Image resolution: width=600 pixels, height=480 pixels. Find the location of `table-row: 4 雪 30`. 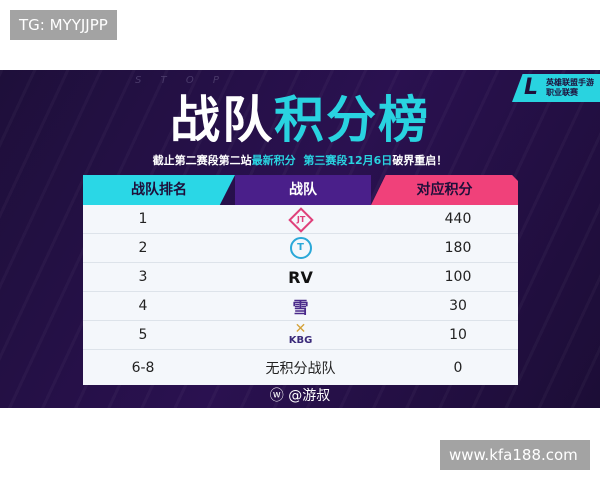

table-row: 4 雪 30 is located at coordinates (300, 306).